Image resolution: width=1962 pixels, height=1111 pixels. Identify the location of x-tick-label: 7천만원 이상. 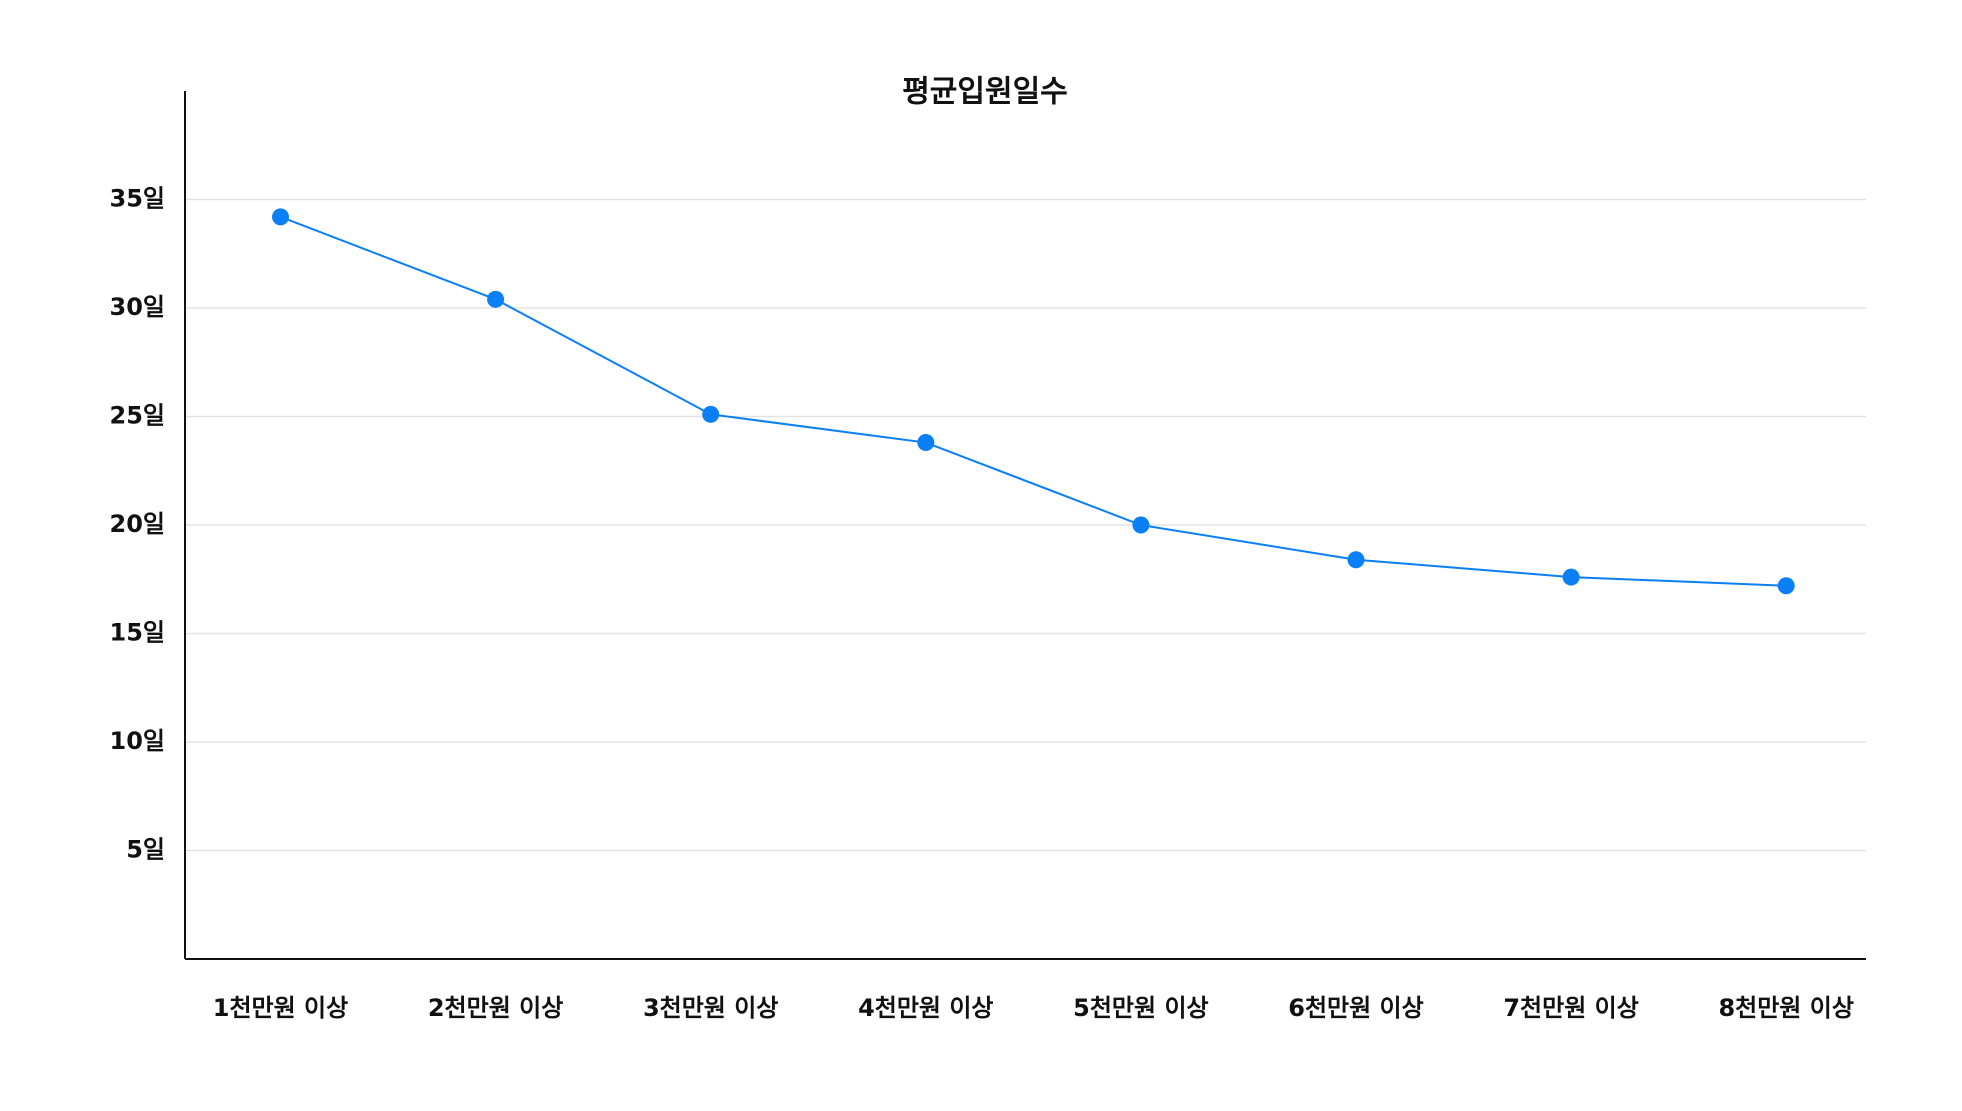
(1570, 1008).